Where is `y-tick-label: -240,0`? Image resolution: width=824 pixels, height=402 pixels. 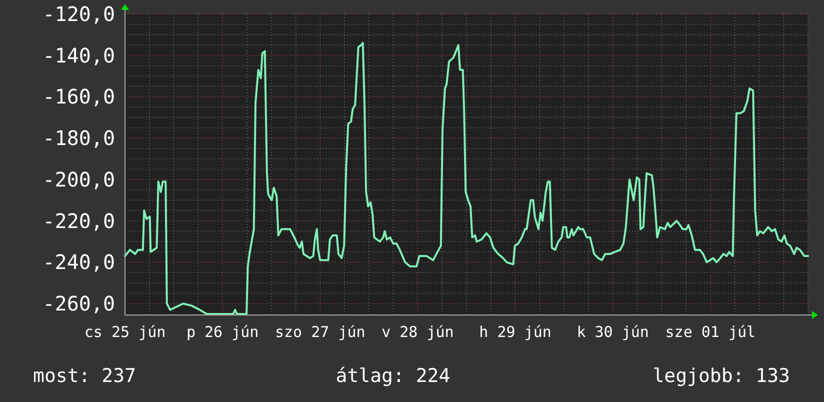
y-tick-label: -240,0 is located at coordinates (78, 262).